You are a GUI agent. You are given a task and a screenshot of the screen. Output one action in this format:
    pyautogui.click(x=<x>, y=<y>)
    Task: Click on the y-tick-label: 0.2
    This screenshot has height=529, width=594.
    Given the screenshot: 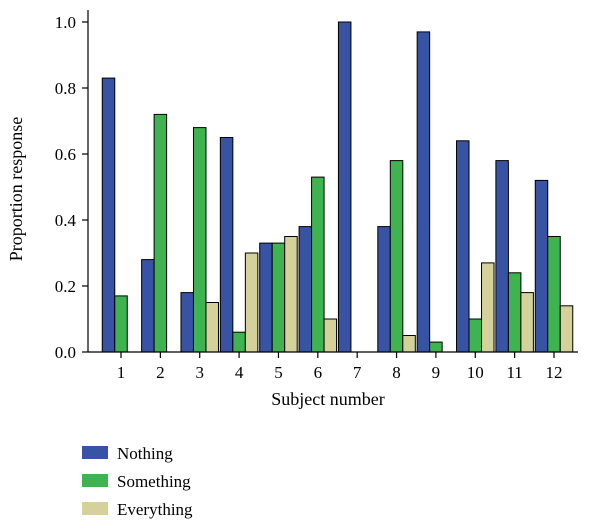 What is the action you would take?
    pyautogui.click(x=65, y=286)
    